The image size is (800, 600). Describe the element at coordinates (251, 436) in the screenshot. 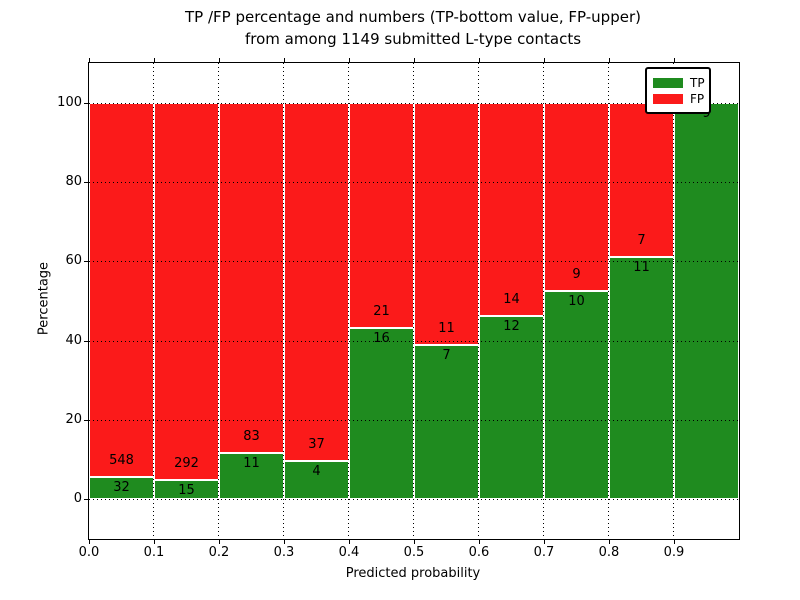

I see `fp-count-label: 83` at that location.